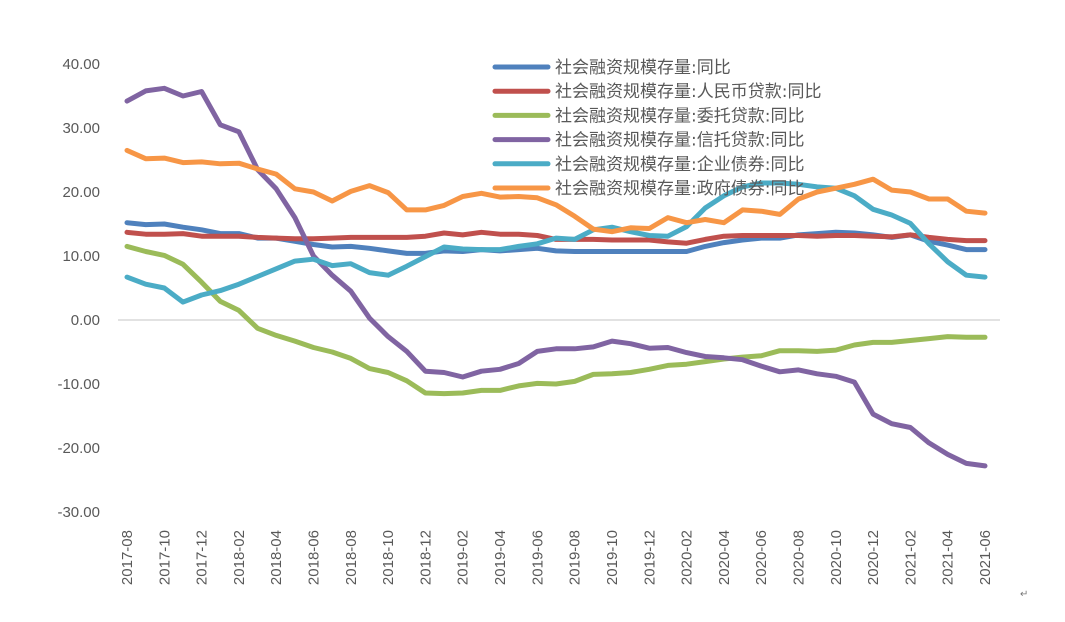 This screenshot has height=622, width=1065. I want to click on y-tick-label: -30.00, so click(78, 512).